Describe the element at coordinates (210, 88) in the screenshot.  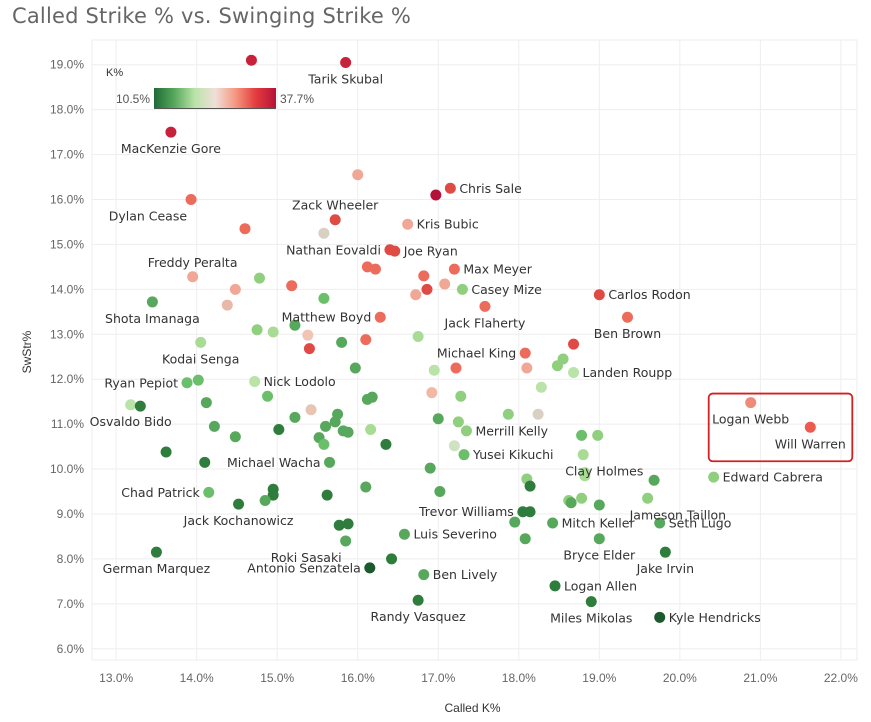
I see `color-legend: K% 10.5% 37.7%` at that location.